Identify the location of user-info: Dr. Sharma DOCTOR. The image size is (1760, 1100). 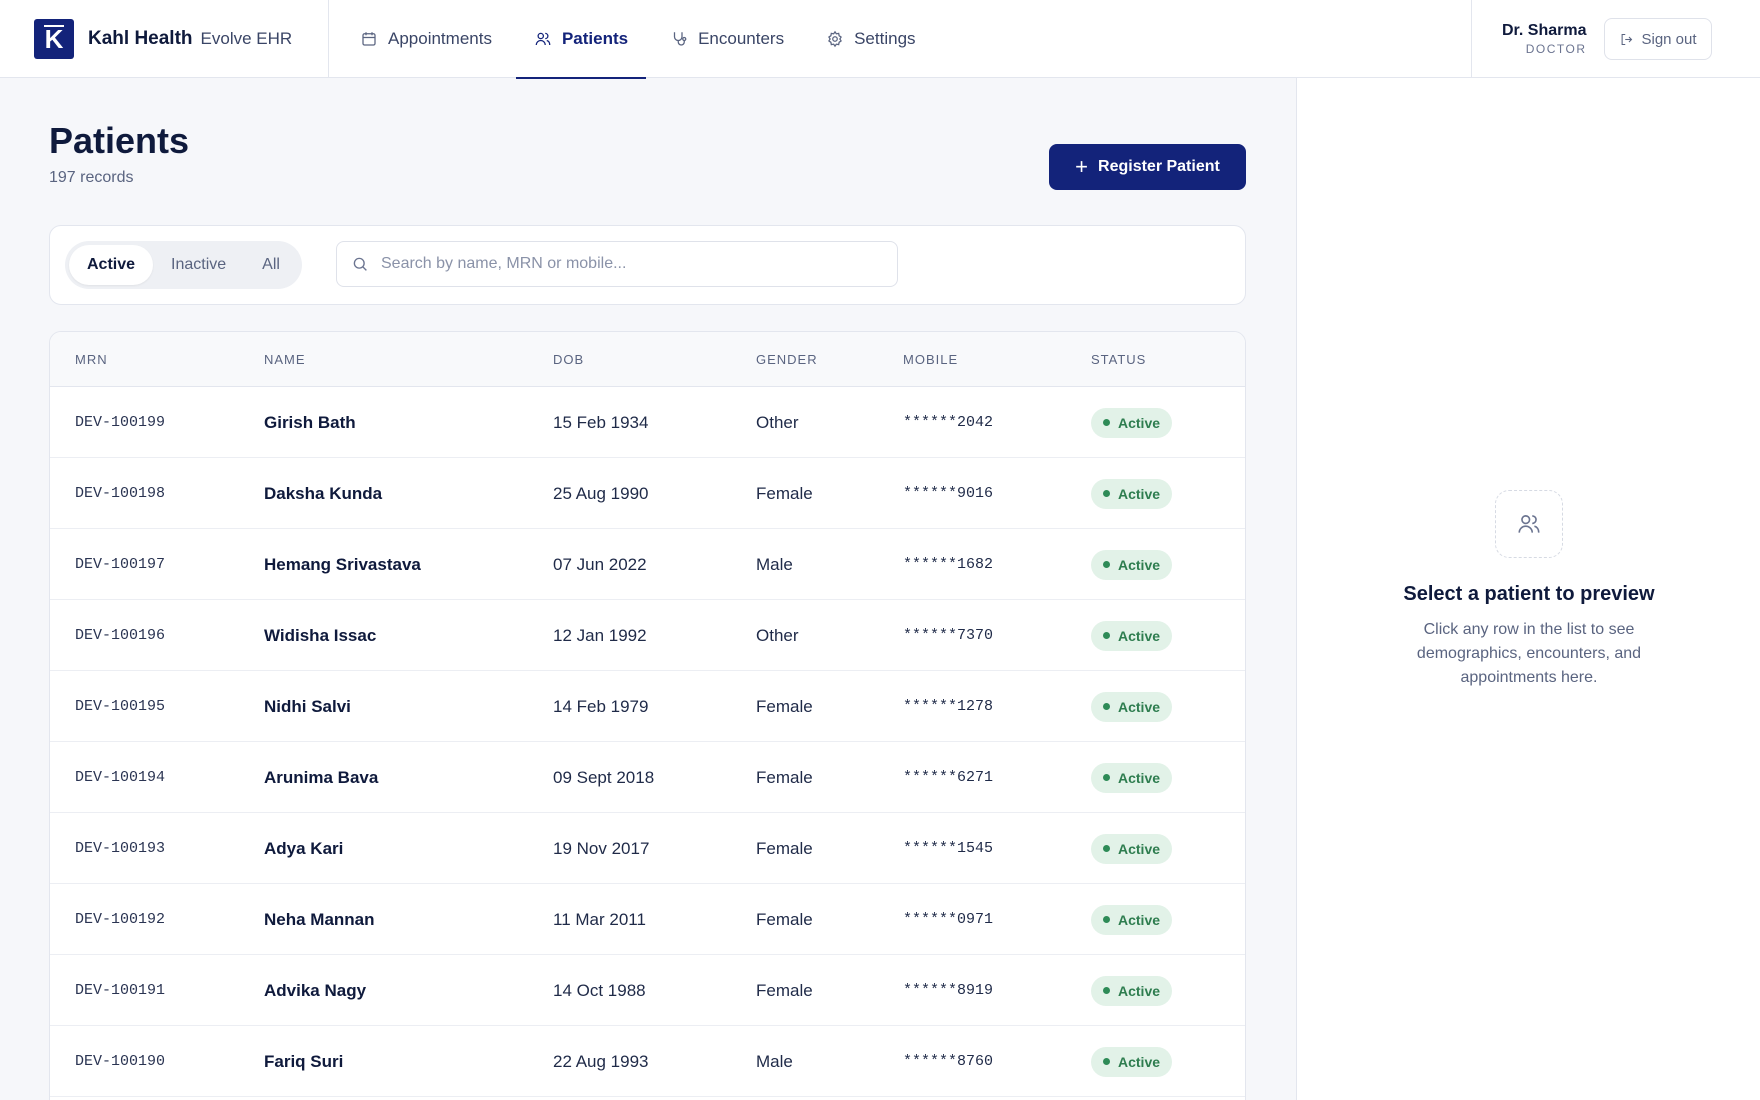
(1544, 39).